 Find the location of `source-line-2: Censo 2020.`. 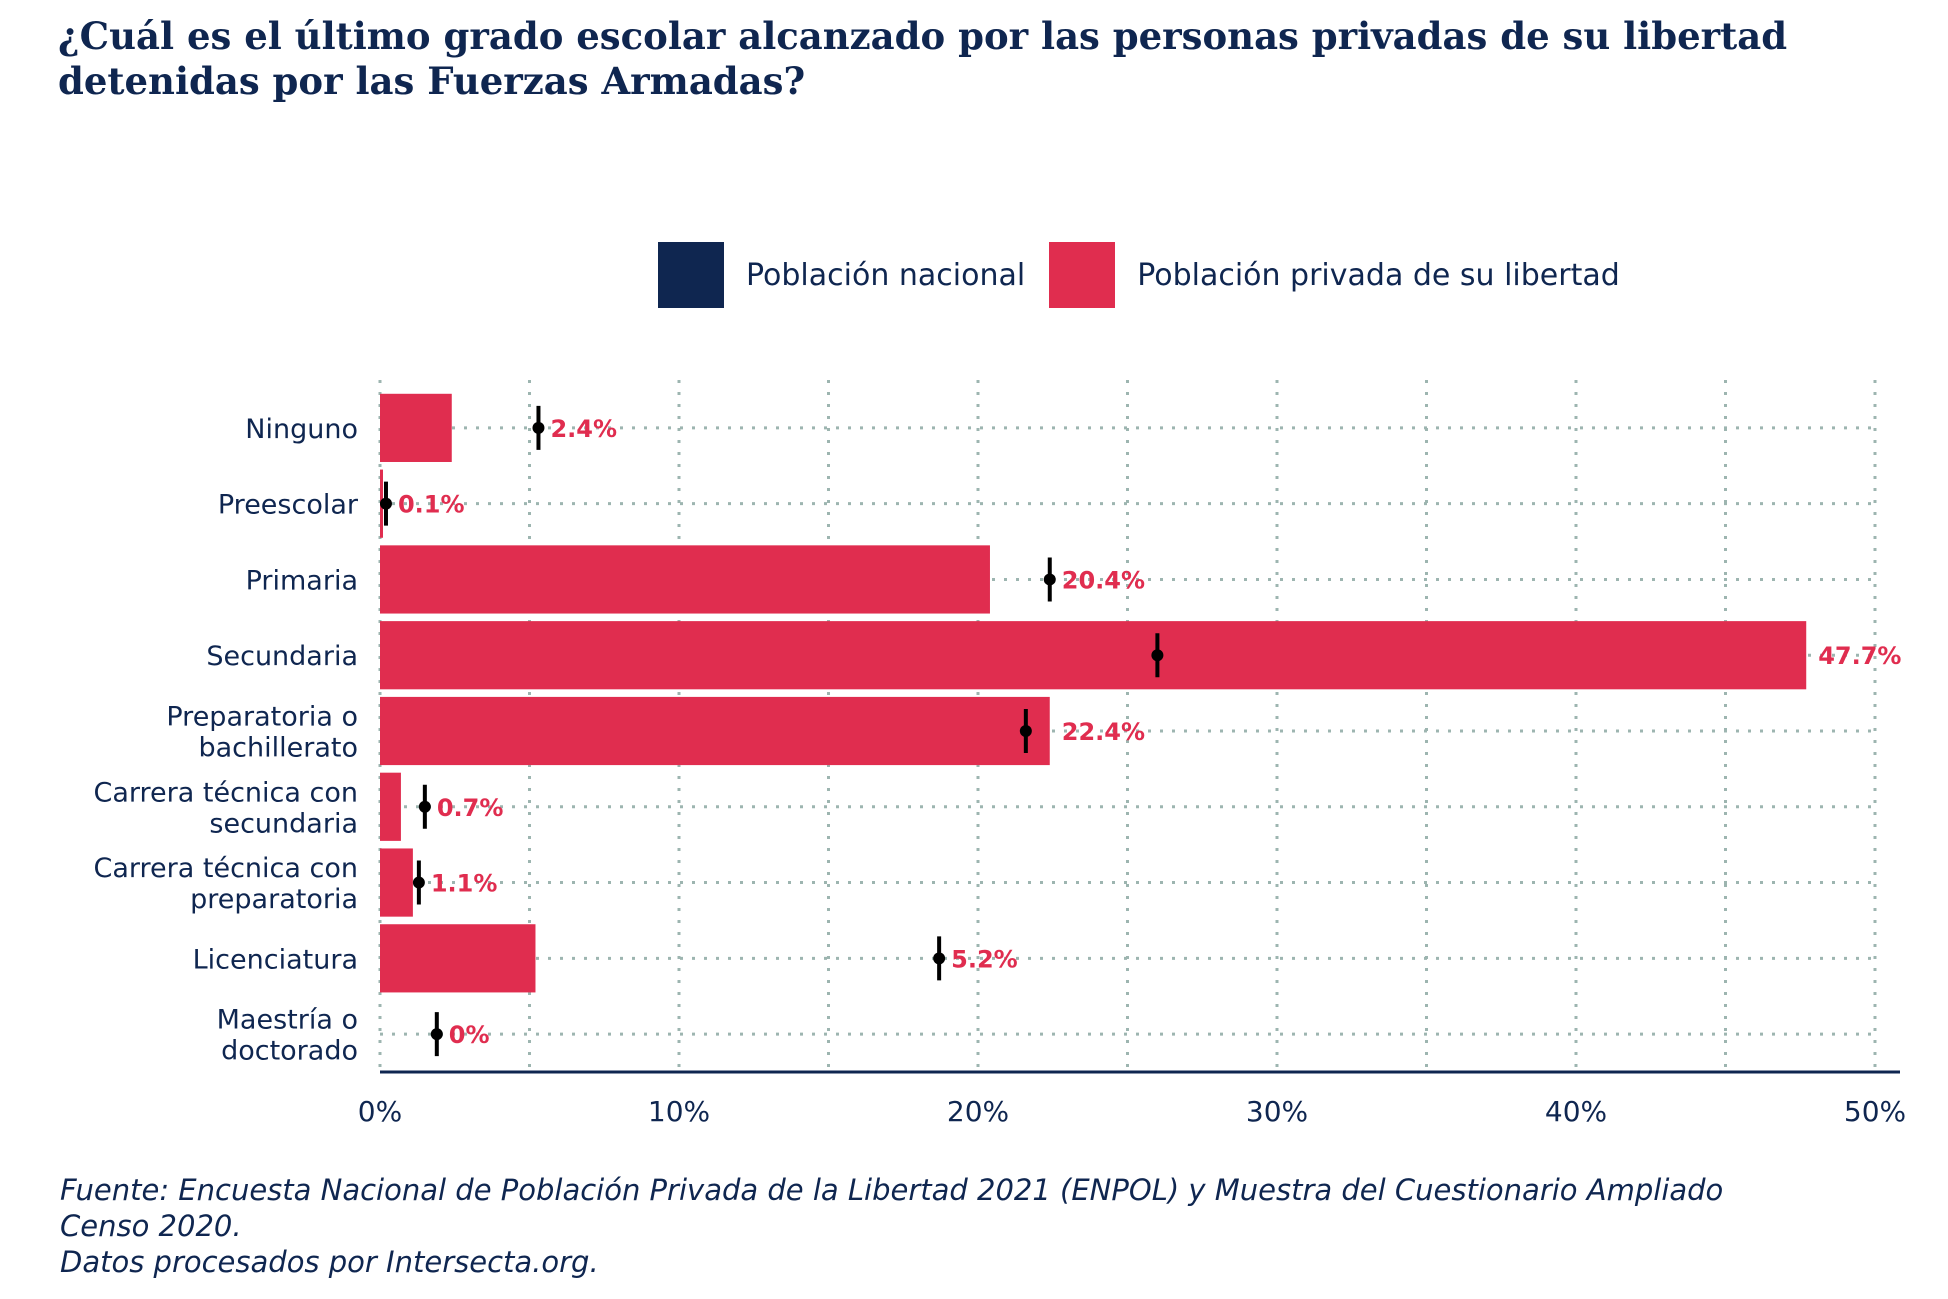

source-line-2: Censo 2020. is located at coordinates (151, 1226).